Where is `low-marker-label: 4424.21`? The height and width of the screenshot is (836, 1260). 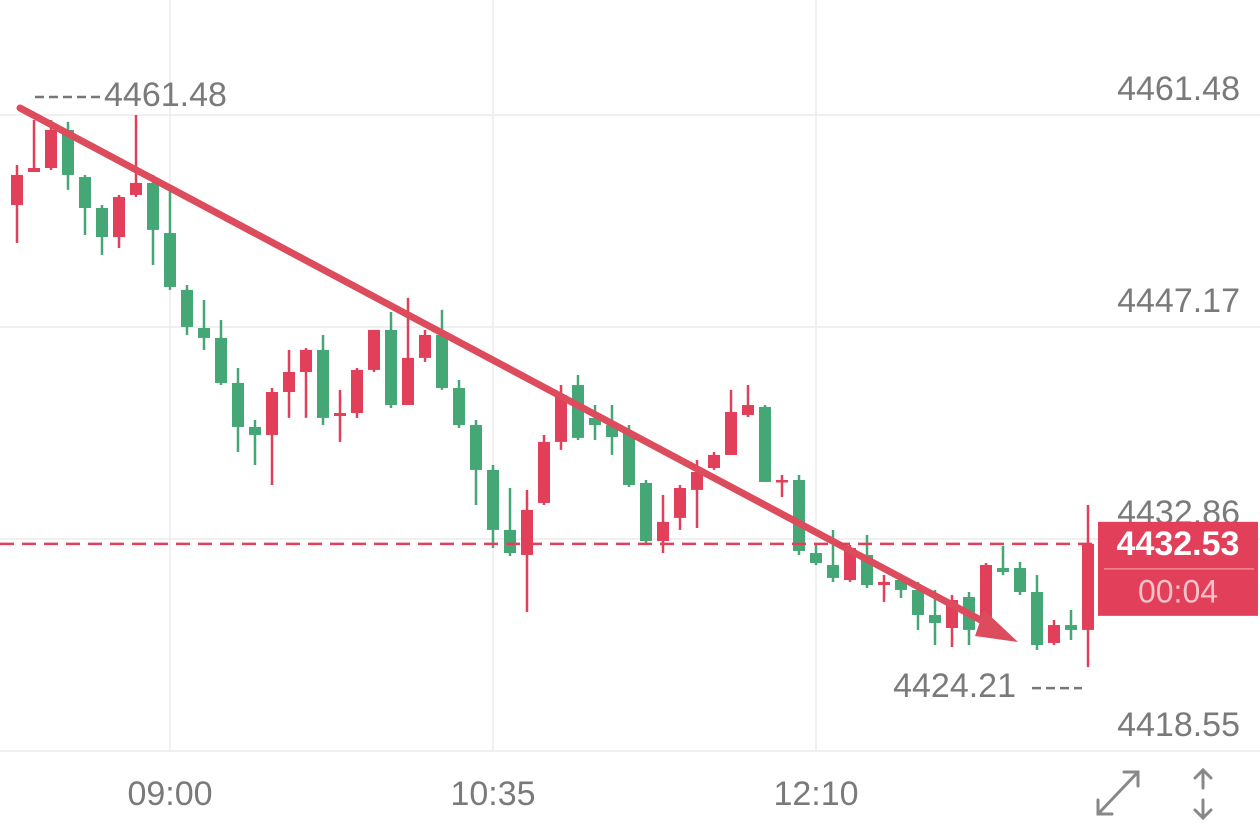 low-marker-label: 4424.21 is located at coordinates (954, 686).